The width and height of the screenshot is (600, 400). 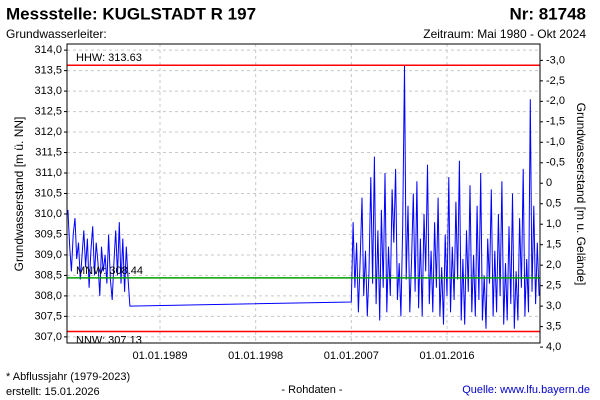 What do you see at coordinates (68, 377) in the screenshot?
I see `footer-note: * Abflussjahr (1979-2023)` at bounding box center [68, 377].